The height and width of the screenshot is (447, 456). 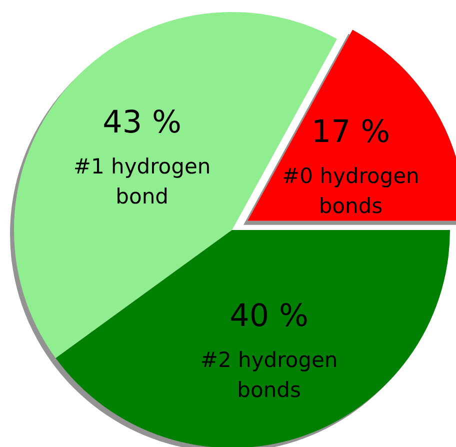 What do you see at coordinates (142, 181) in the screenshot?
I see `slice-label: #1 hydrogen bond` at bounding box center [142, 181].